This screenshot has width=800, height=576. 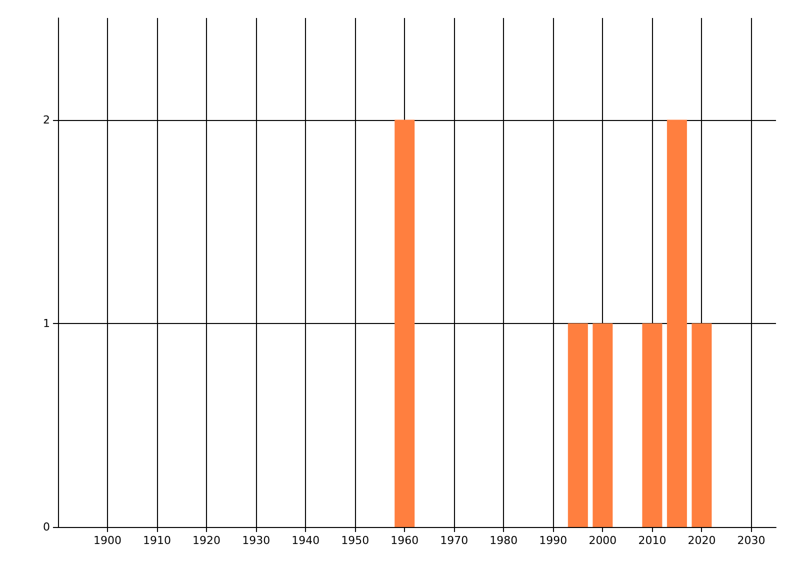 What do you see at coordinates (206, 540) in the screenshot?
I see `x-tick-label: 1920` at bounding box center [206, 540].